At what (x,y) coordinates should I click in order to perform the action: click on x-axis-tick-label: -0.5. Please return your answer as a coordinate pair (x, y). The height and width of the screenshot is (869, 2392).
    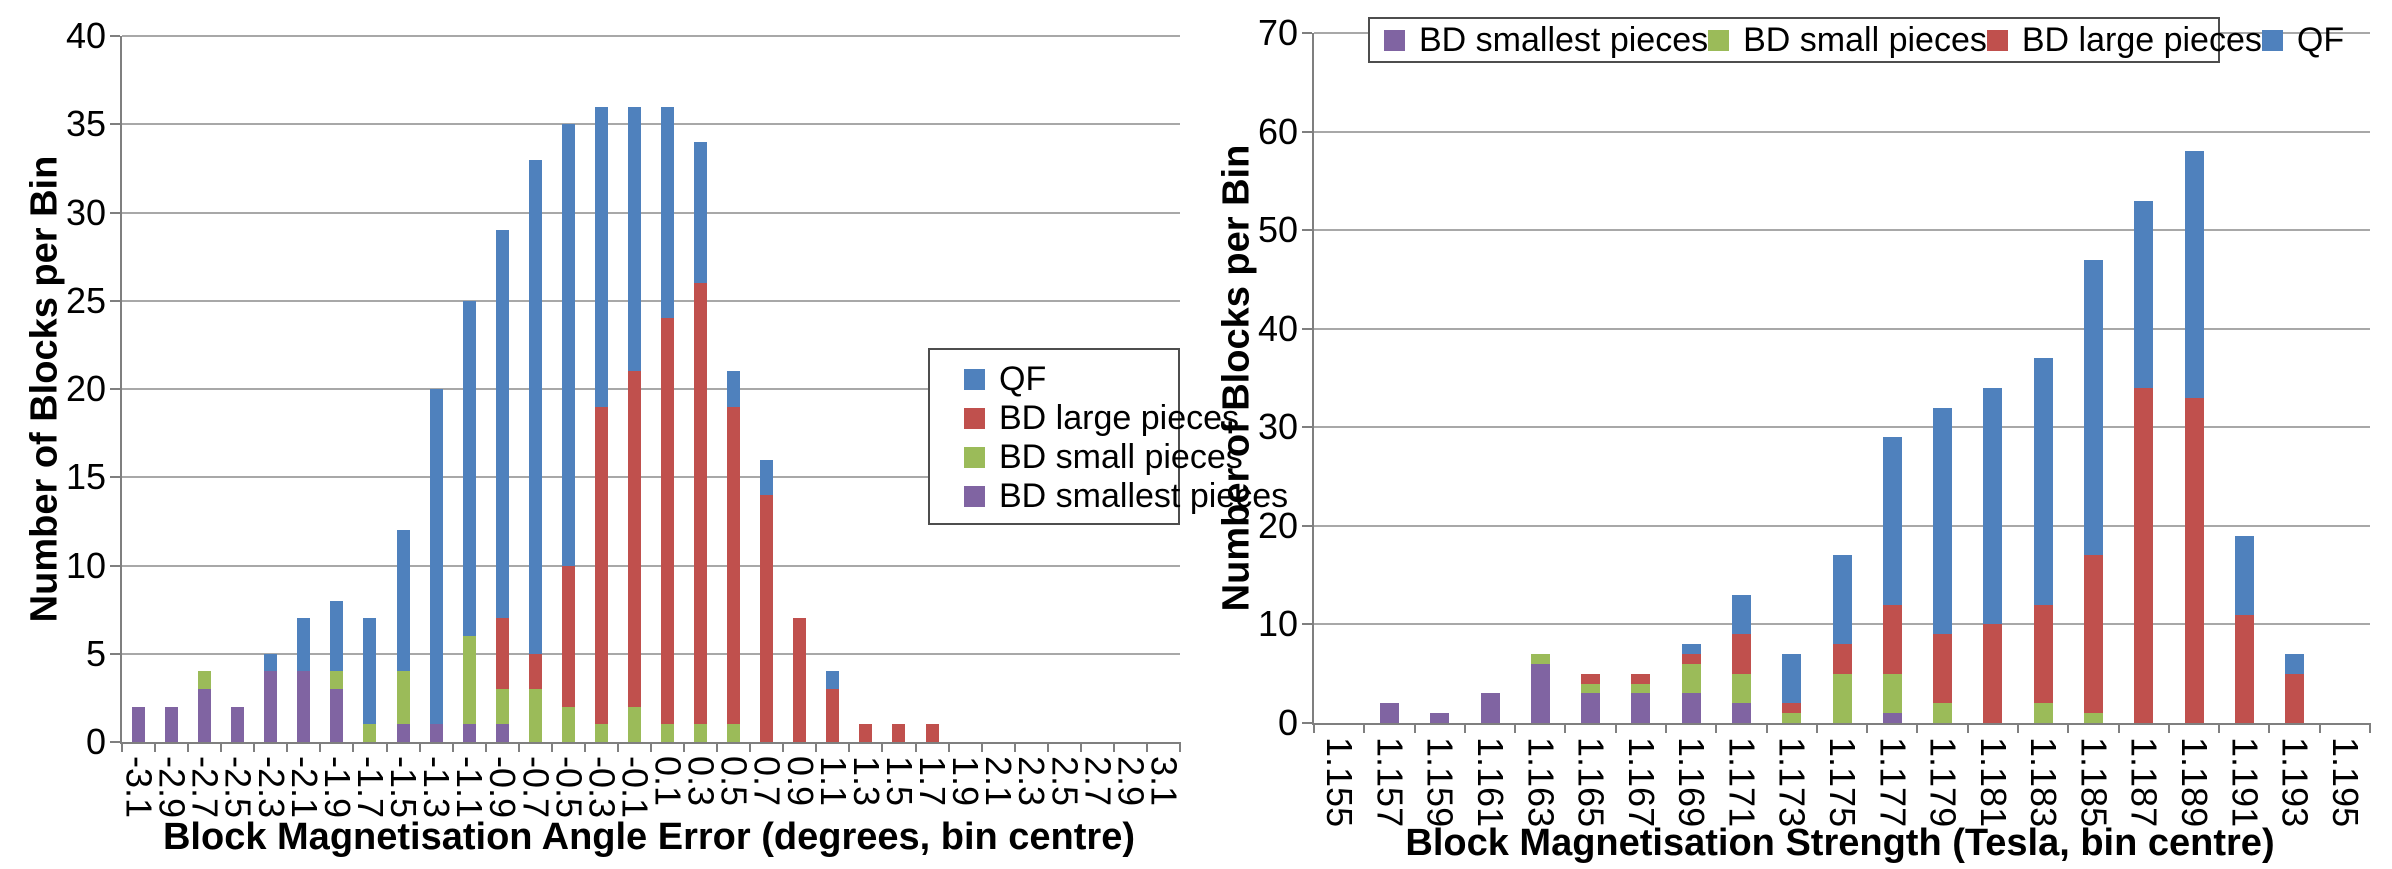
    Looking at the image, I should click on (569, 787).